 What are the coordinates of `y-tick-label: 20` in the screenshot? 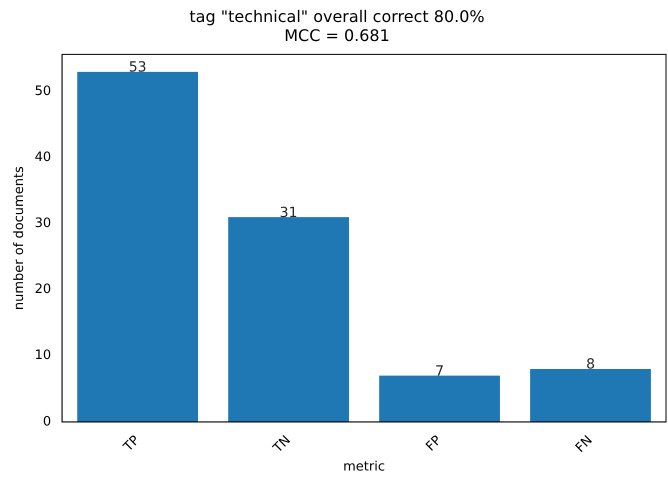 It's located at (43, 290).